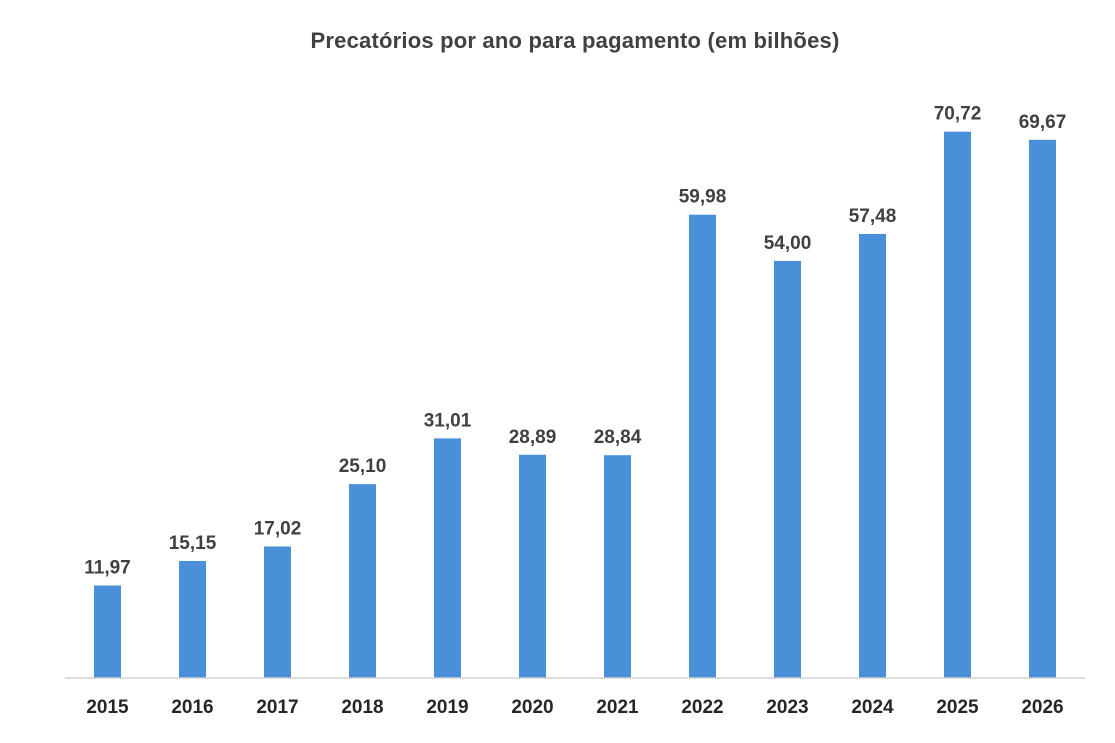 The width and height of the screenshot is (1115, 743). What do you see at coordinates (278, 529) in the screenshot?
I see `data-label-2017: 17,02` at bounding box center [278, 529].